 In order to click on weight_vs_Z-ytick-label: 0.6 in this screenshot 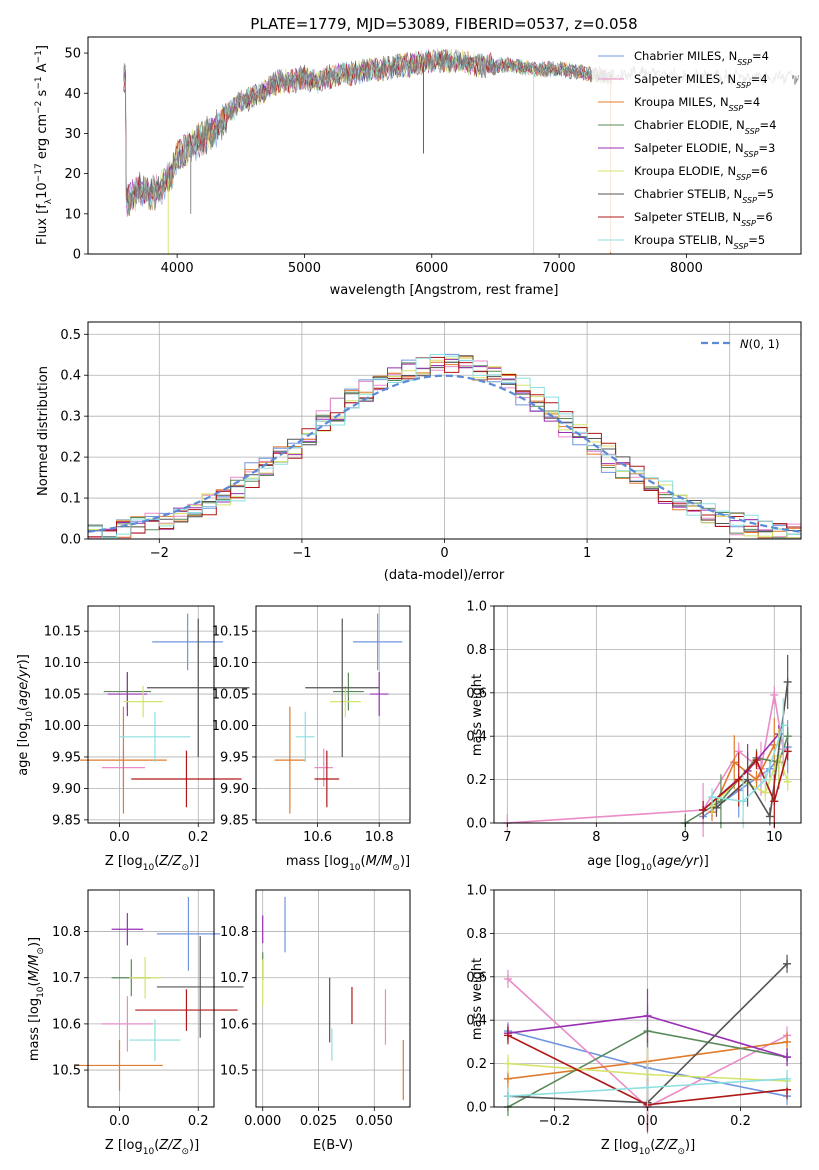, I will do `click(476, 977)`.